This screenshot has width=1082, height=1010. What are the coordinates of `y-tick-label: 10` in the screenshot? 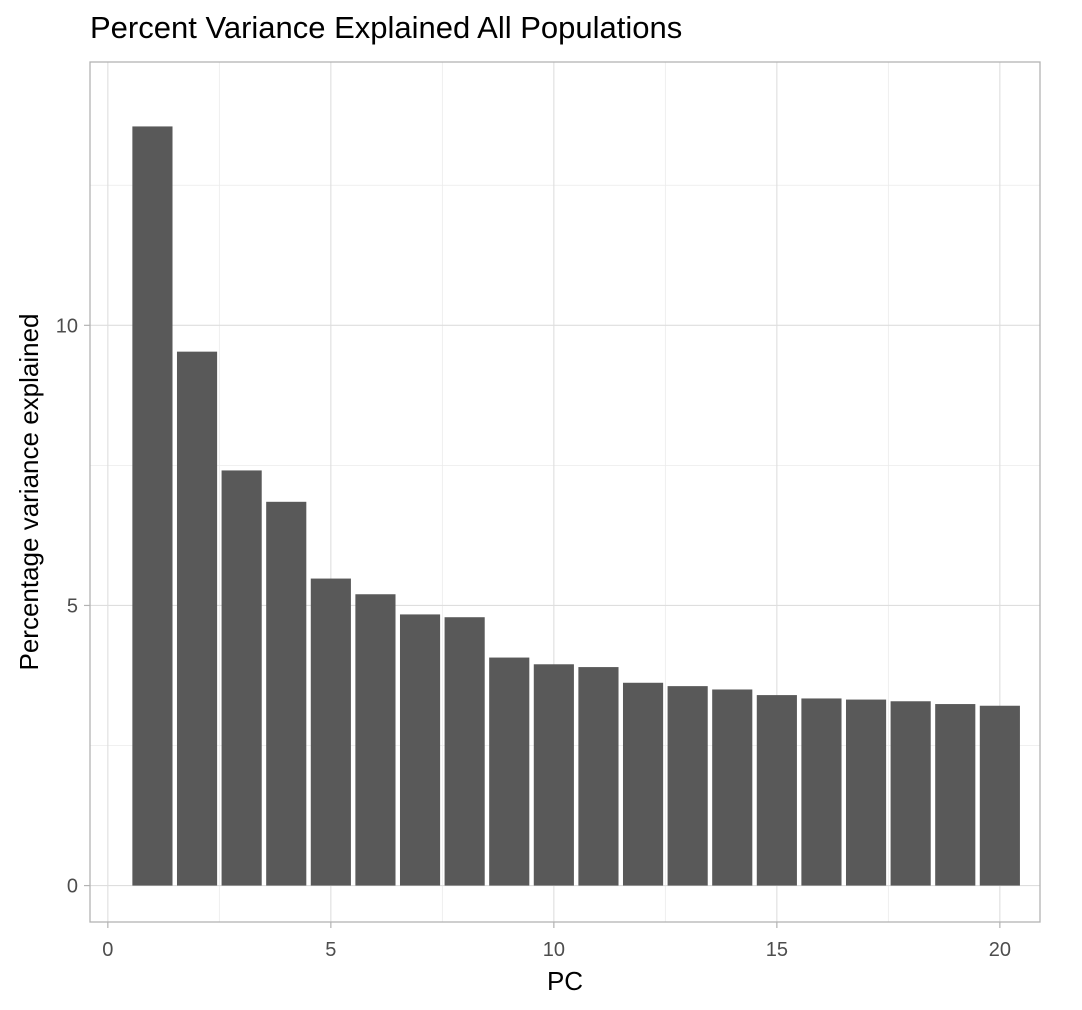 It's located at (67, 326).